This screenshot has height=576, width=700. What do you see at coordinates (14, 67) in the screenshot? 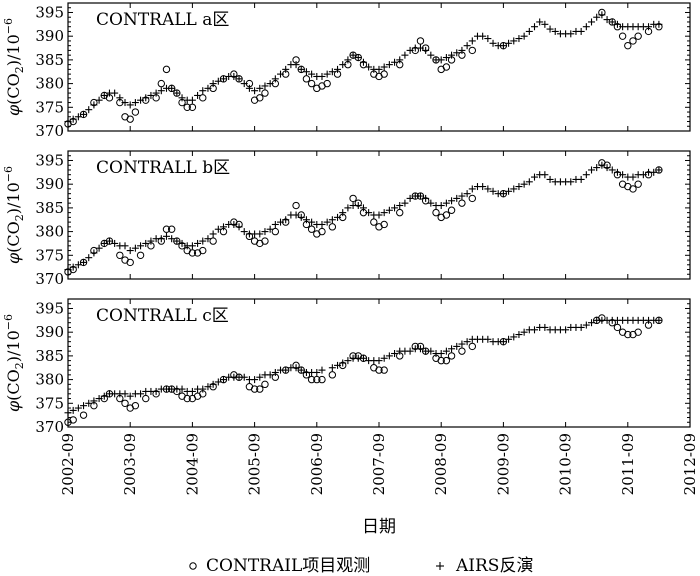
I see `y-axis-label: φ(CO2)/10−6` at bounding box center [14, 67].